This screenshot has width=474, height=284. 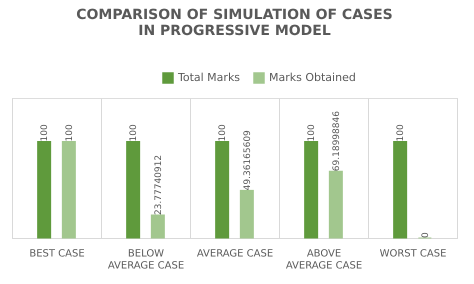 I want to click on data-label: 23.77740912, so click(x=159, y=185).